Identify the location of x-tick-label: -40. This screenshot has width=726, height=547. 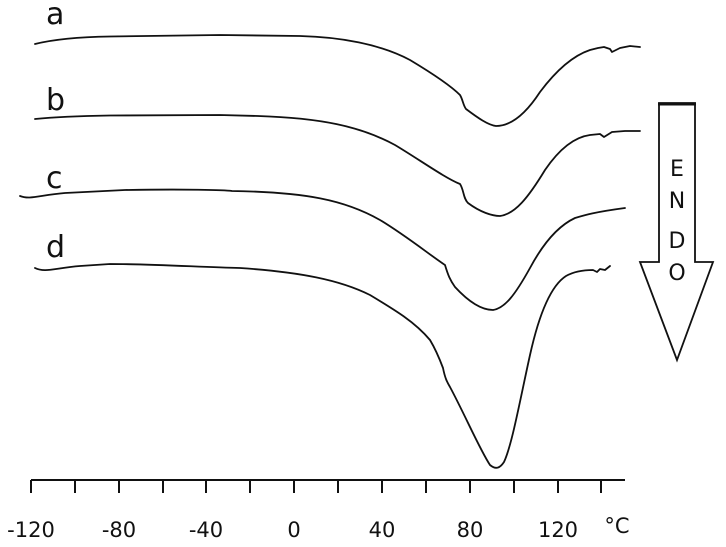
(206, 530).